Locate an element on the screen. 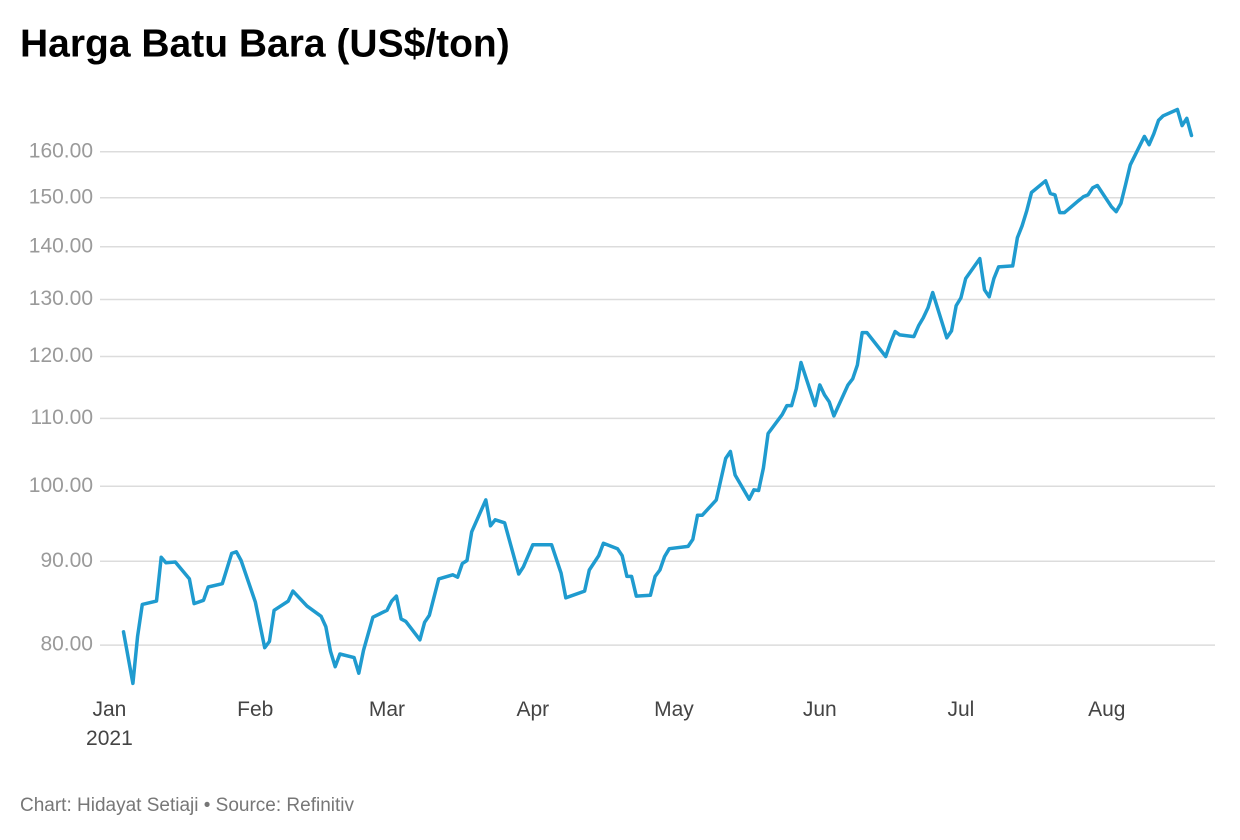 The width and height of the screenshot is (1240, 840). x-tick-label: Jan 2021 is located at coordinates (109, 724).